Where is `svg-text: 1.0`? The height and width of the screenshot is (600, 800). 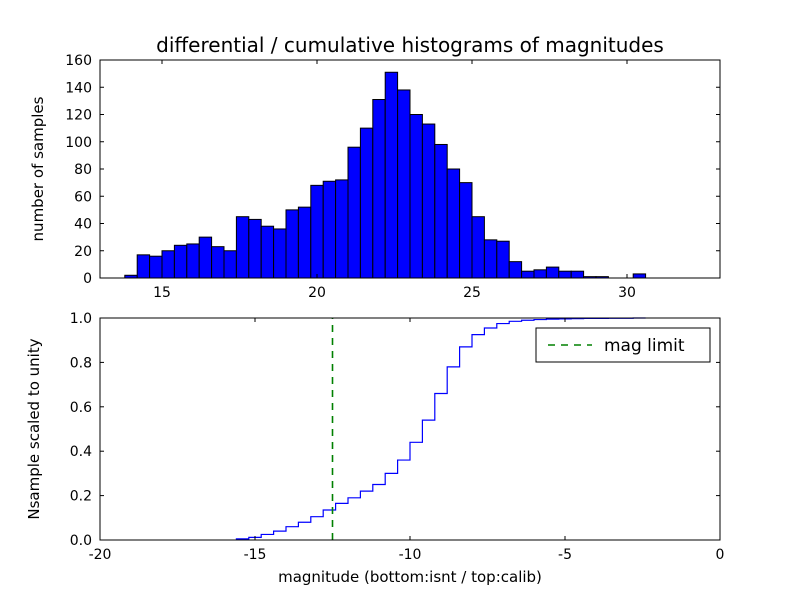 svg-text: 1.0 is located at coordinates (81, 319).